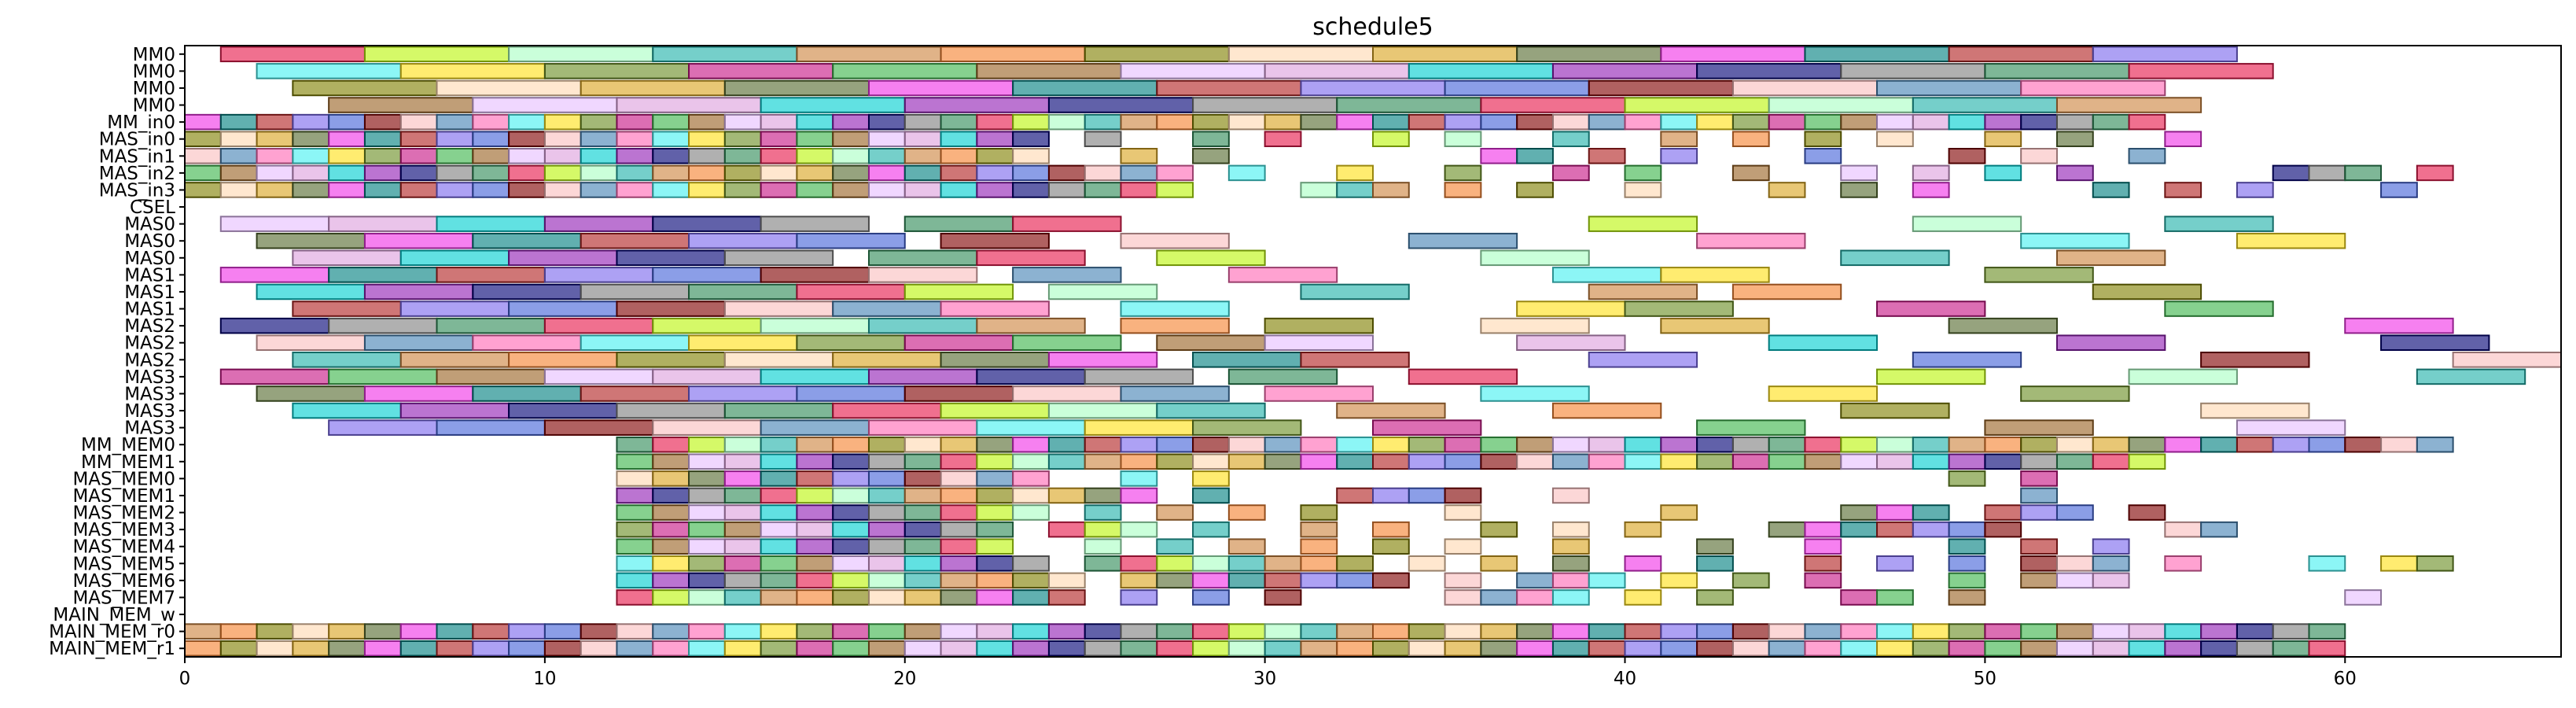  Describe the element at coordinates (185, 679) in the screenshot. I see `x-tick-label: 0` at that location.